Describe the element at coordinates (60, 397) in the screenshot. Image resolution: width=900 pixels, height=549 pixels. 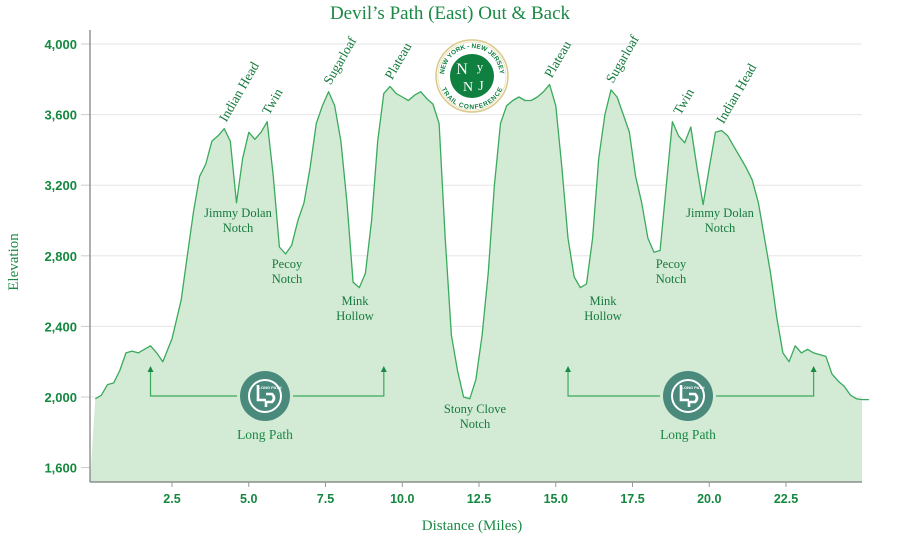
I see `y-tick-label: 2,000` at that location.